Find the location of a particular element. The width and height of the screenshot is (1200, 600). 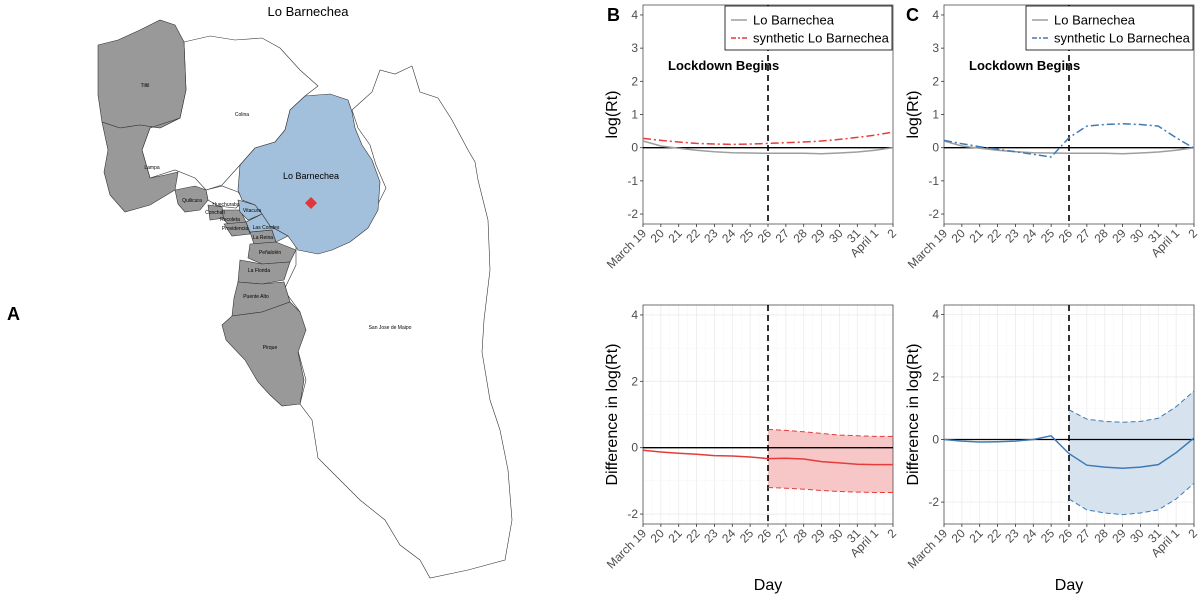

map-label-quilicura: Quilicura is located at coordinates (192, 201).